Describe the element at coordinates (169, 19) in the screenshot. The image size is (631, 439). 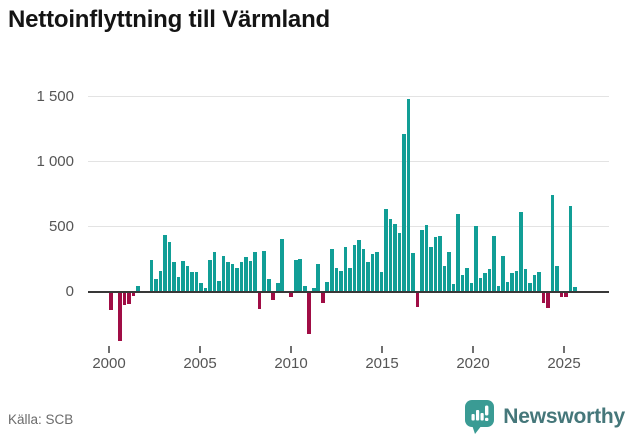
I see `page-title: Nettoinflyttning till Värmland` at that location.